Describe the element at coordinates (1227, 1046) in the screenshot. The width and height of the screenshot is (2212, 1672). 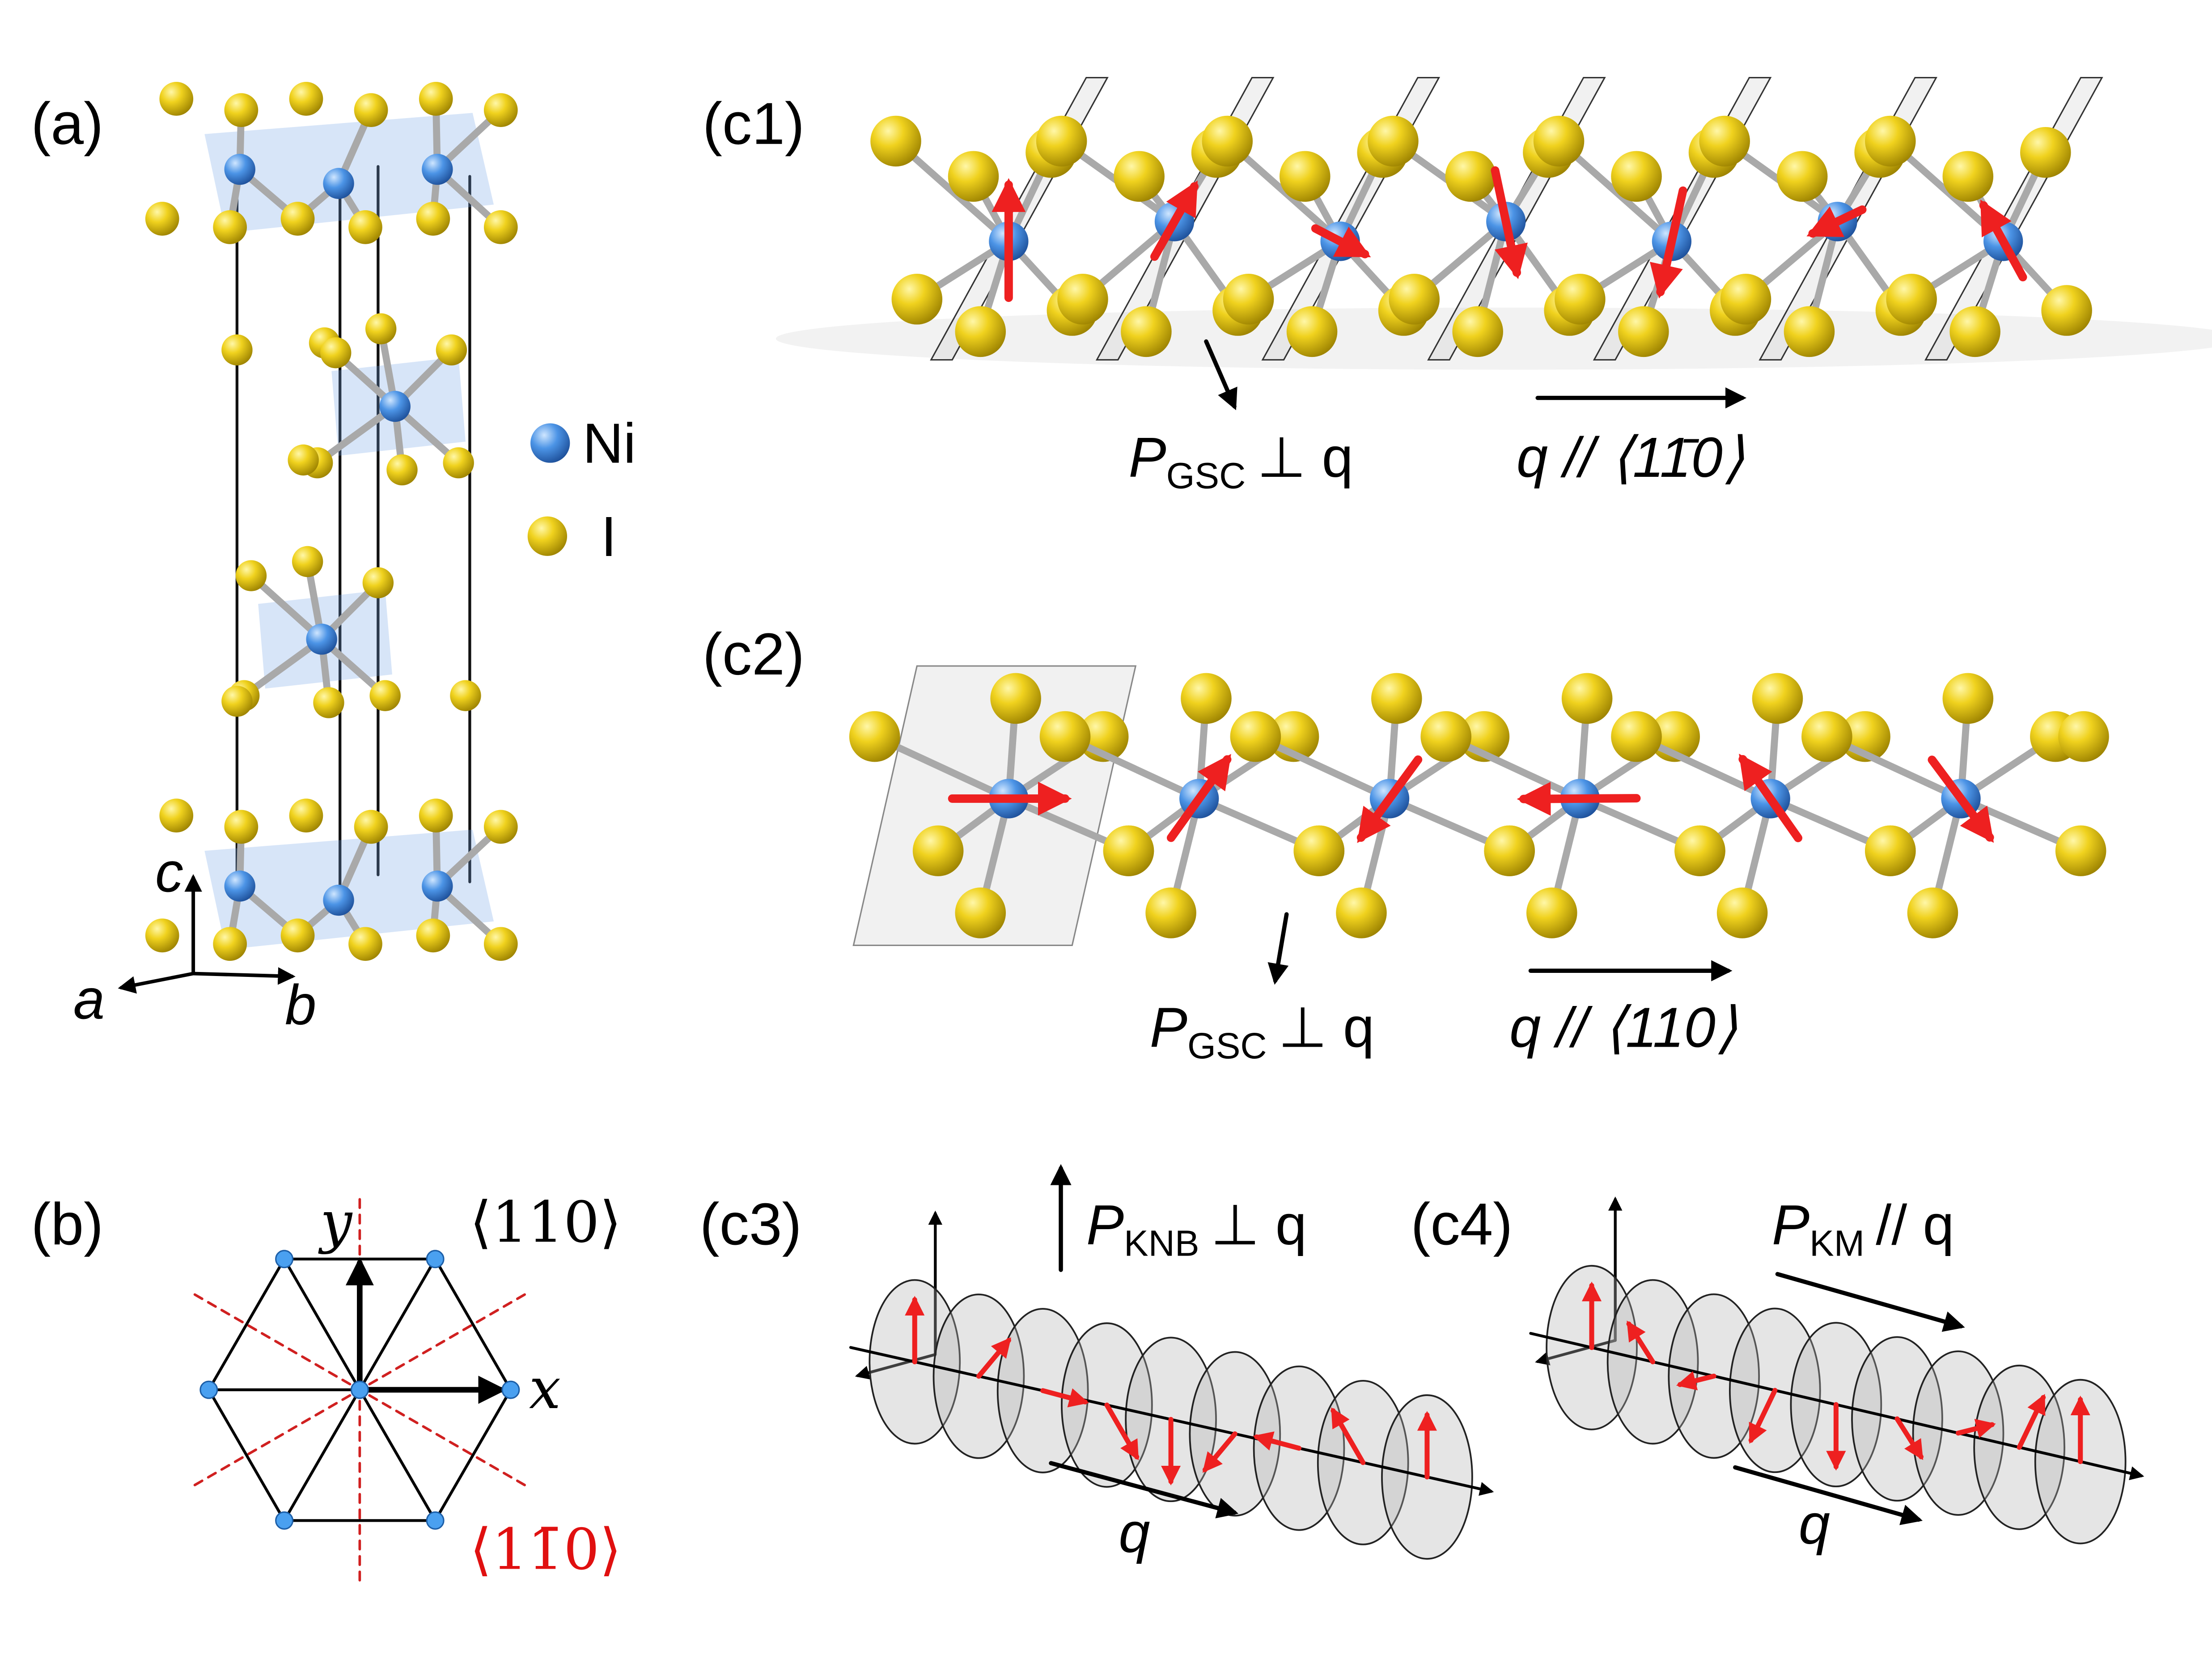
I see `subscript: GSC` at that location.